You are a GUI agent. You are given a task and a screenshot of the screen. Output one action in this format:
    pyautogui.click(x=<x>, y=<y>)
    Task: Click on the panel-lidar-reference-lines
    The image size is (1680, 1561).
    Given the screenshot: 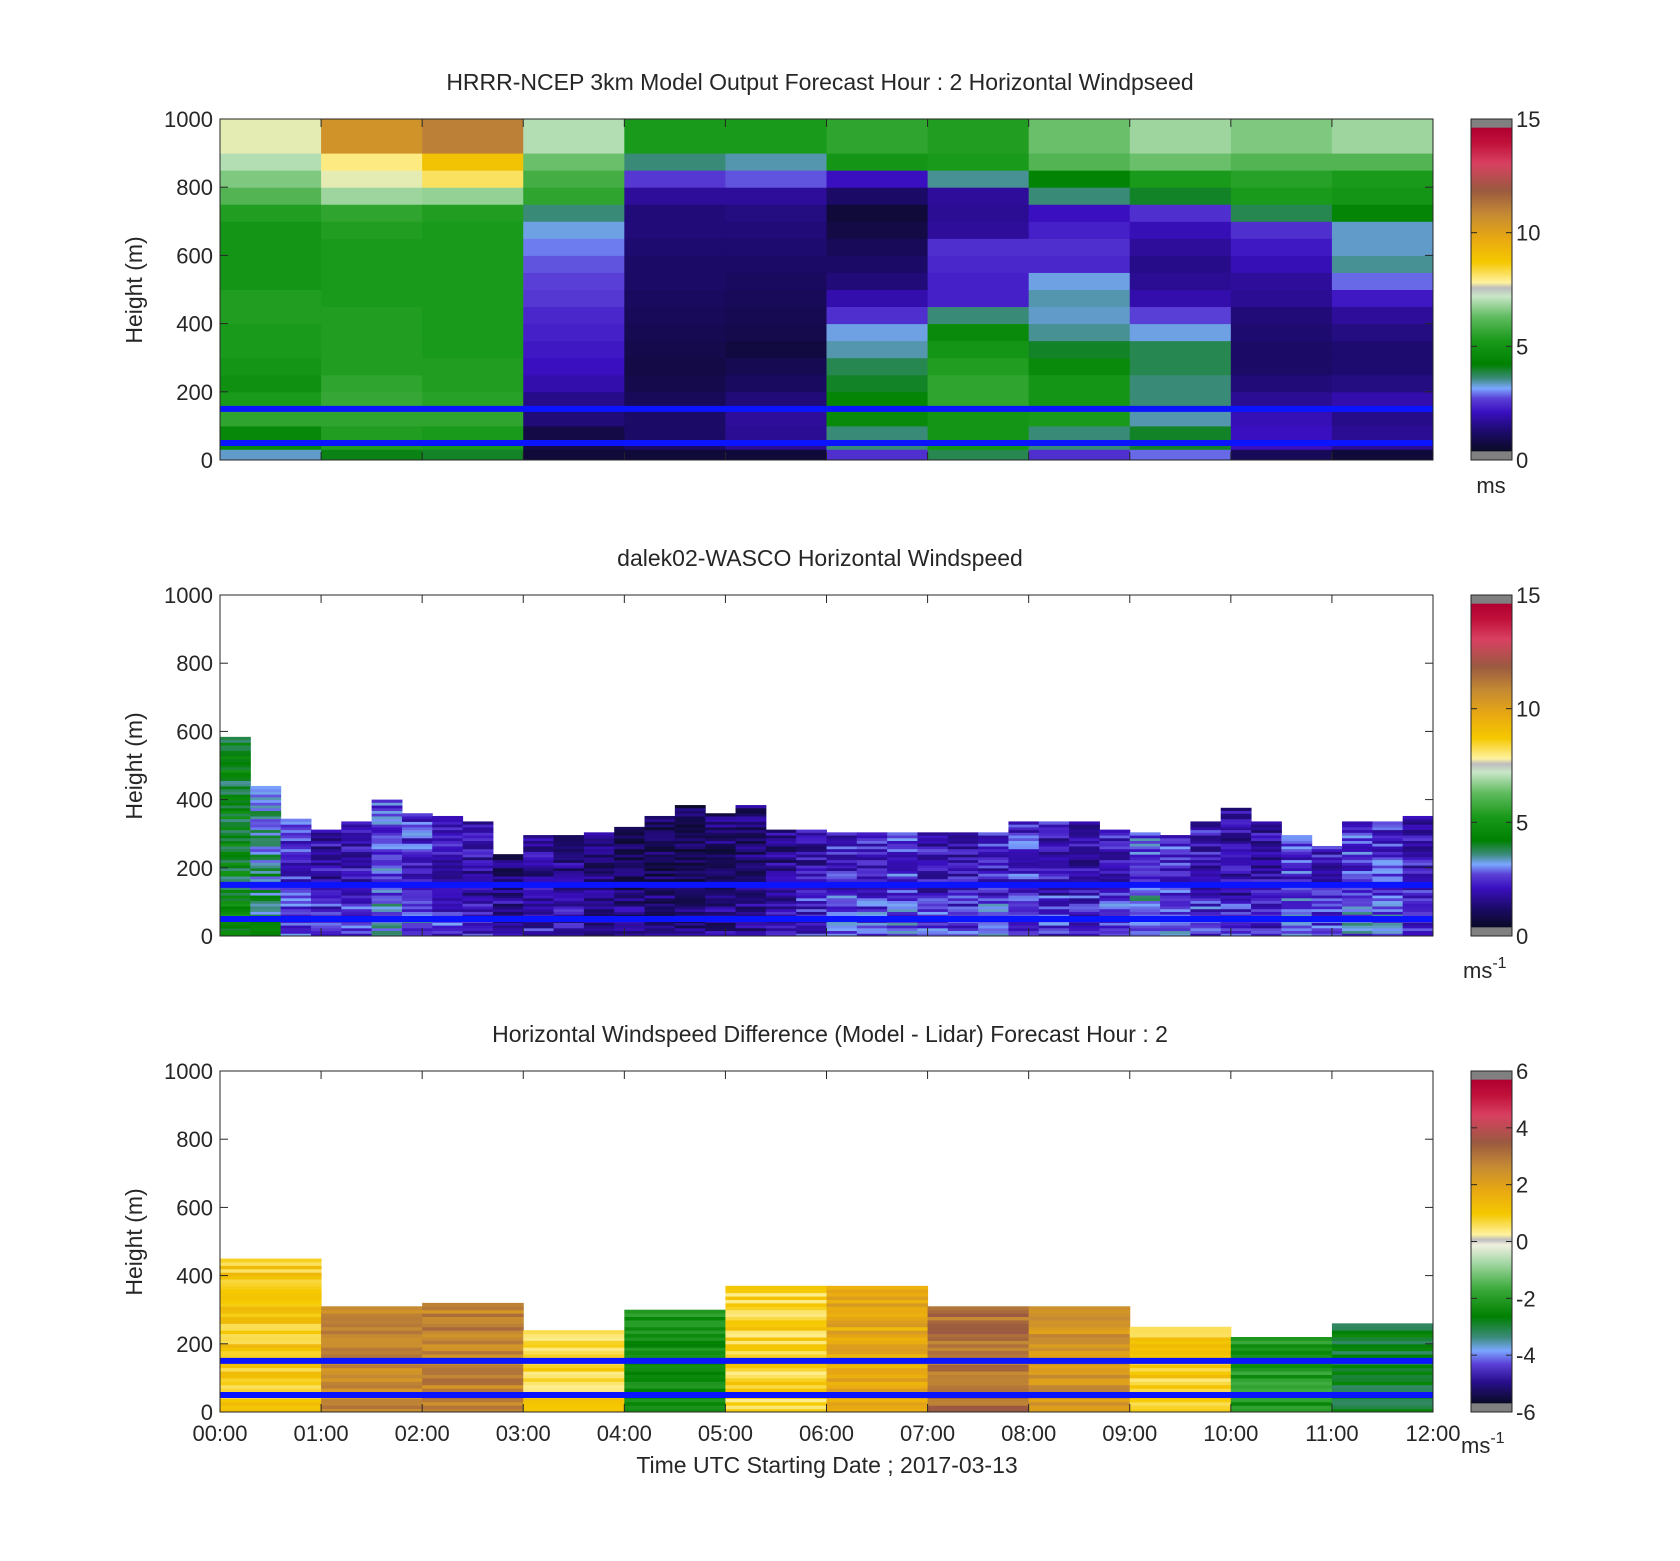 What is the action you would take?
    pyautogui.click(x=826, y=901)
    